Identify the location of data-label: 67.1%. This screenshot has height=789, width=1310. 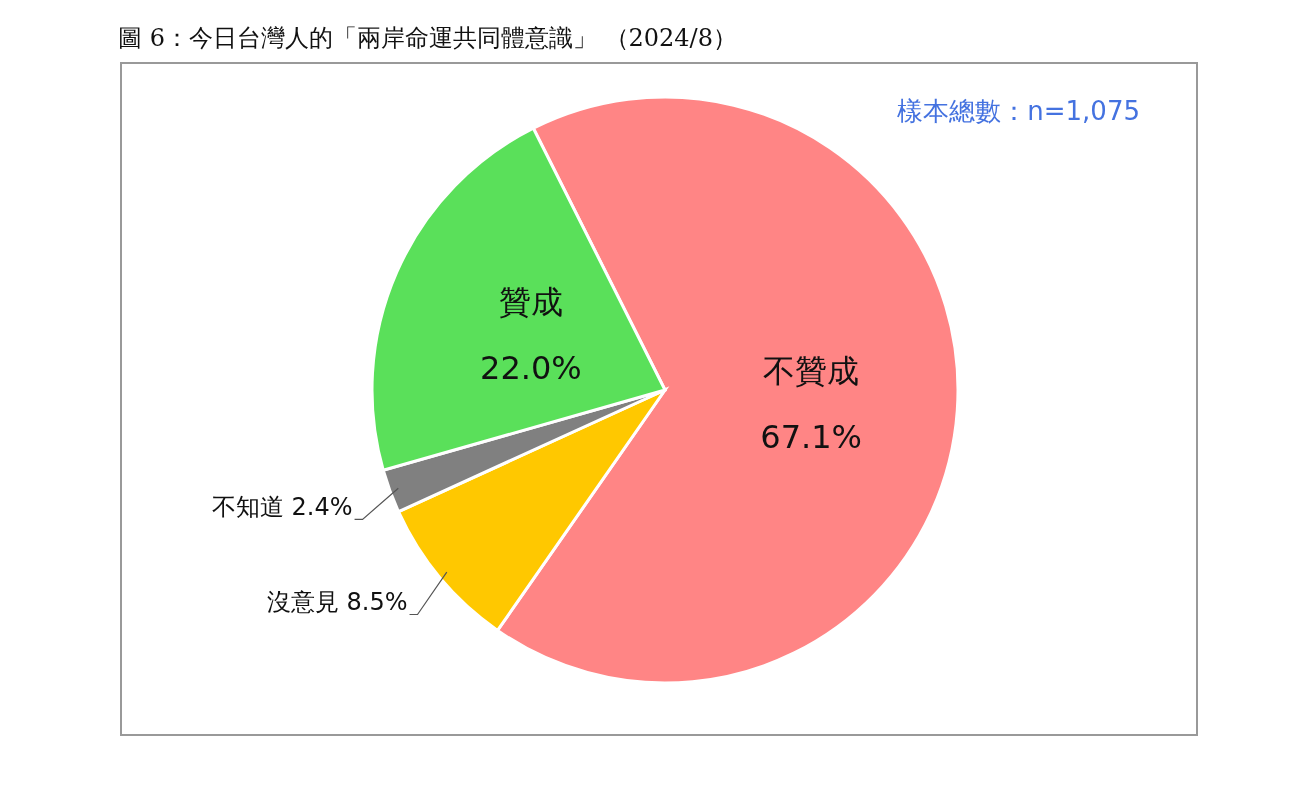
(811, 437).